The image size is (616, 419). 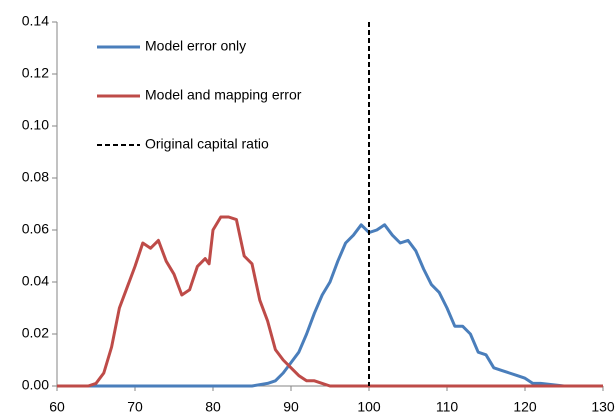 I want to click on y-tick-label: 0.10, so click(x=35, y=125).